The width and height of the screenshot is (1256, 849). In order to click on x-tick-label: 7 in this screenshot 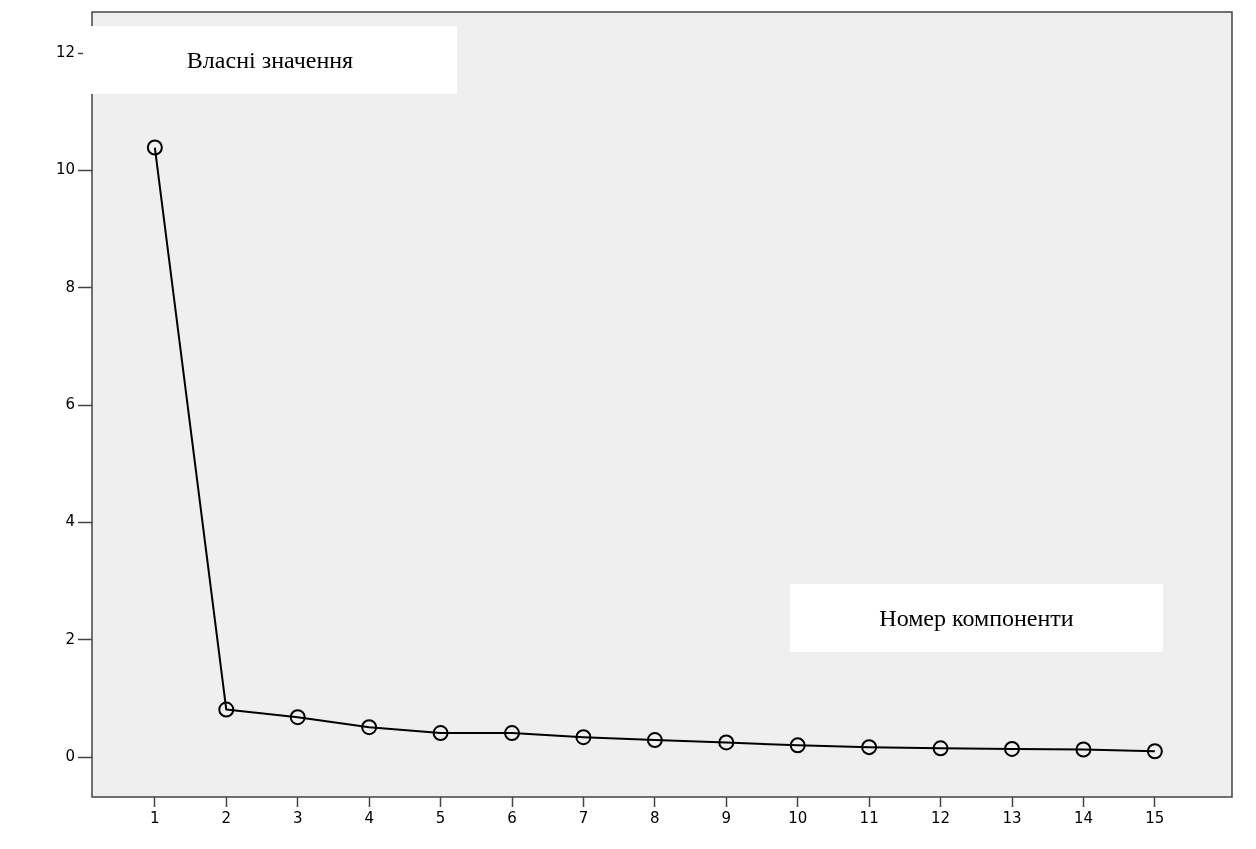, I will do `click(583, 817)`.